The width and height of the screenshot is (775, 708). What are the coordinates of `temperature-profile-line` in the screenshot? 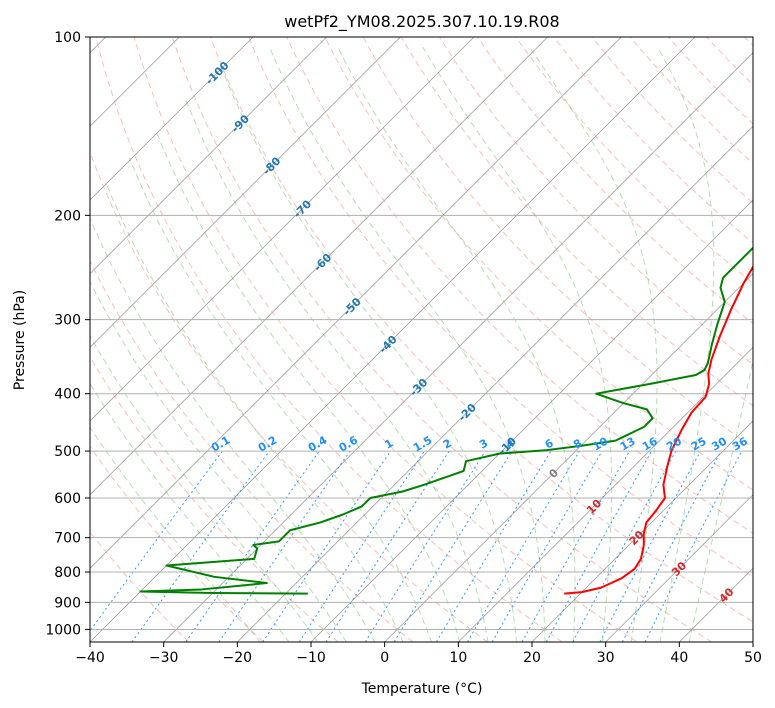 It's located at (658, 429).